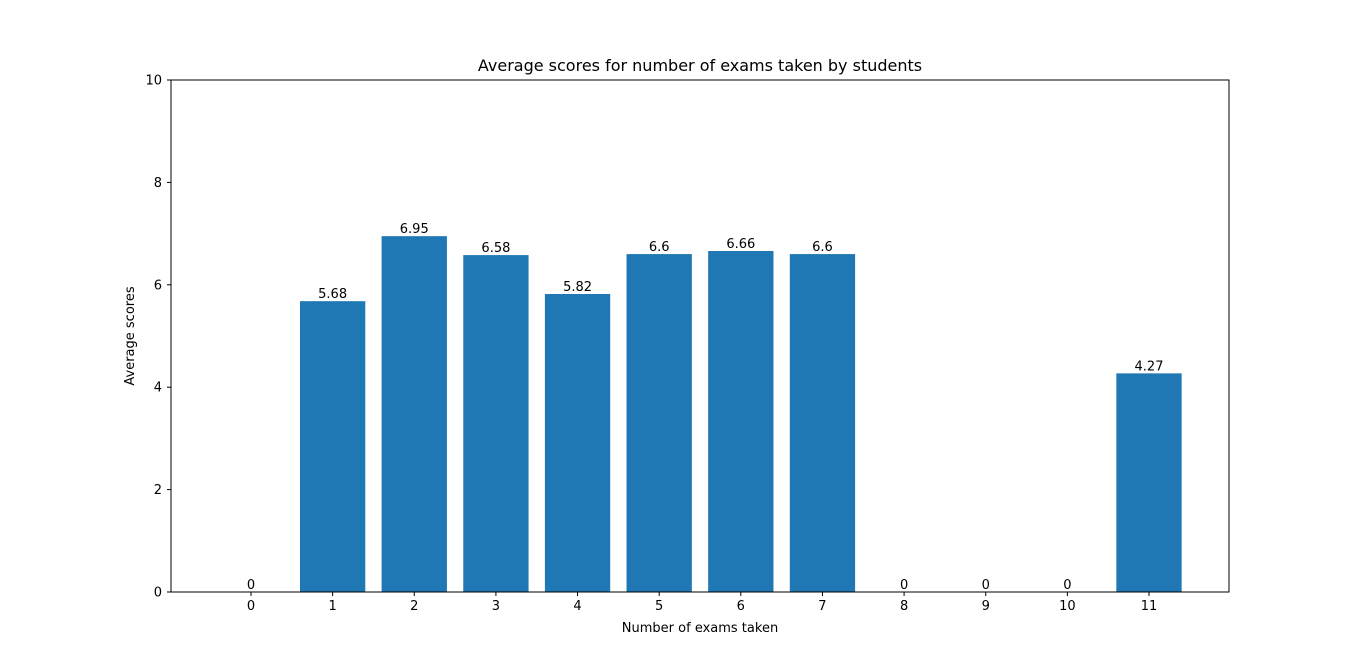 The width and height of the screenshot is (1366, 665). Describe the element at coordinates (495, 248) in the screenshot. I see `data-label-3: 6.58` at that location.